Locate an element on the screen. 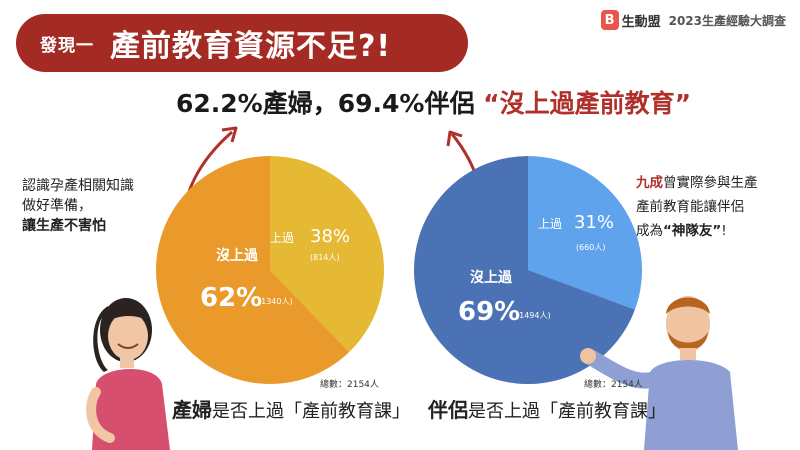  brand: B 生動盟 2023生產經驗大調查 is located at coordinates (693, 20).